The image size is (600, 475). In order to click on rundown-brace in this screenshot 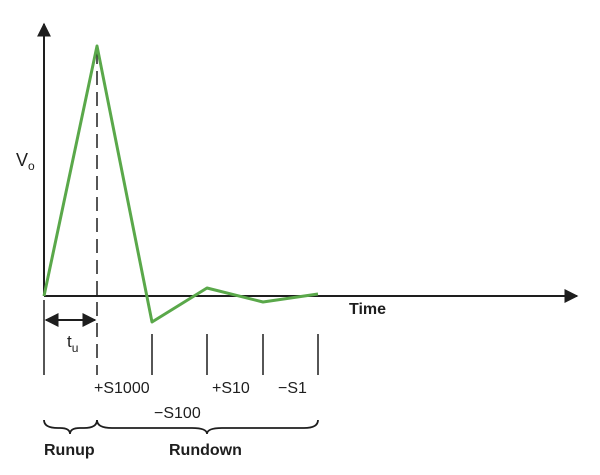, I will do `click(207, 427)`.